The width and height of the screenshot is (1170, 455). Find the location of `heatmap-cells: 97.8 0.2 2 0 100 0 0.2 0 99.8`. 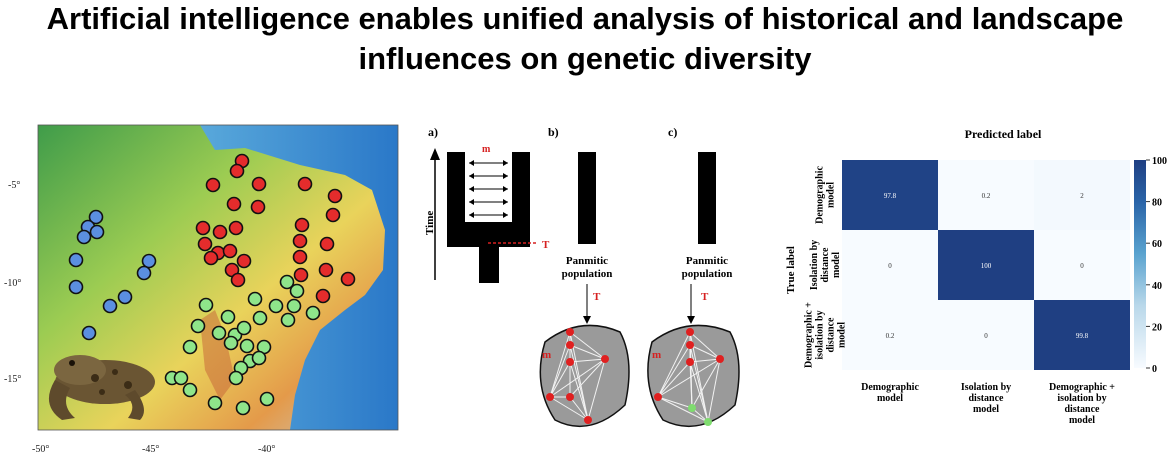

heatmap-cells: 97.8 0.2 2 0 100 0 0.2 0 99.8 is located at coordinates (986, 265).